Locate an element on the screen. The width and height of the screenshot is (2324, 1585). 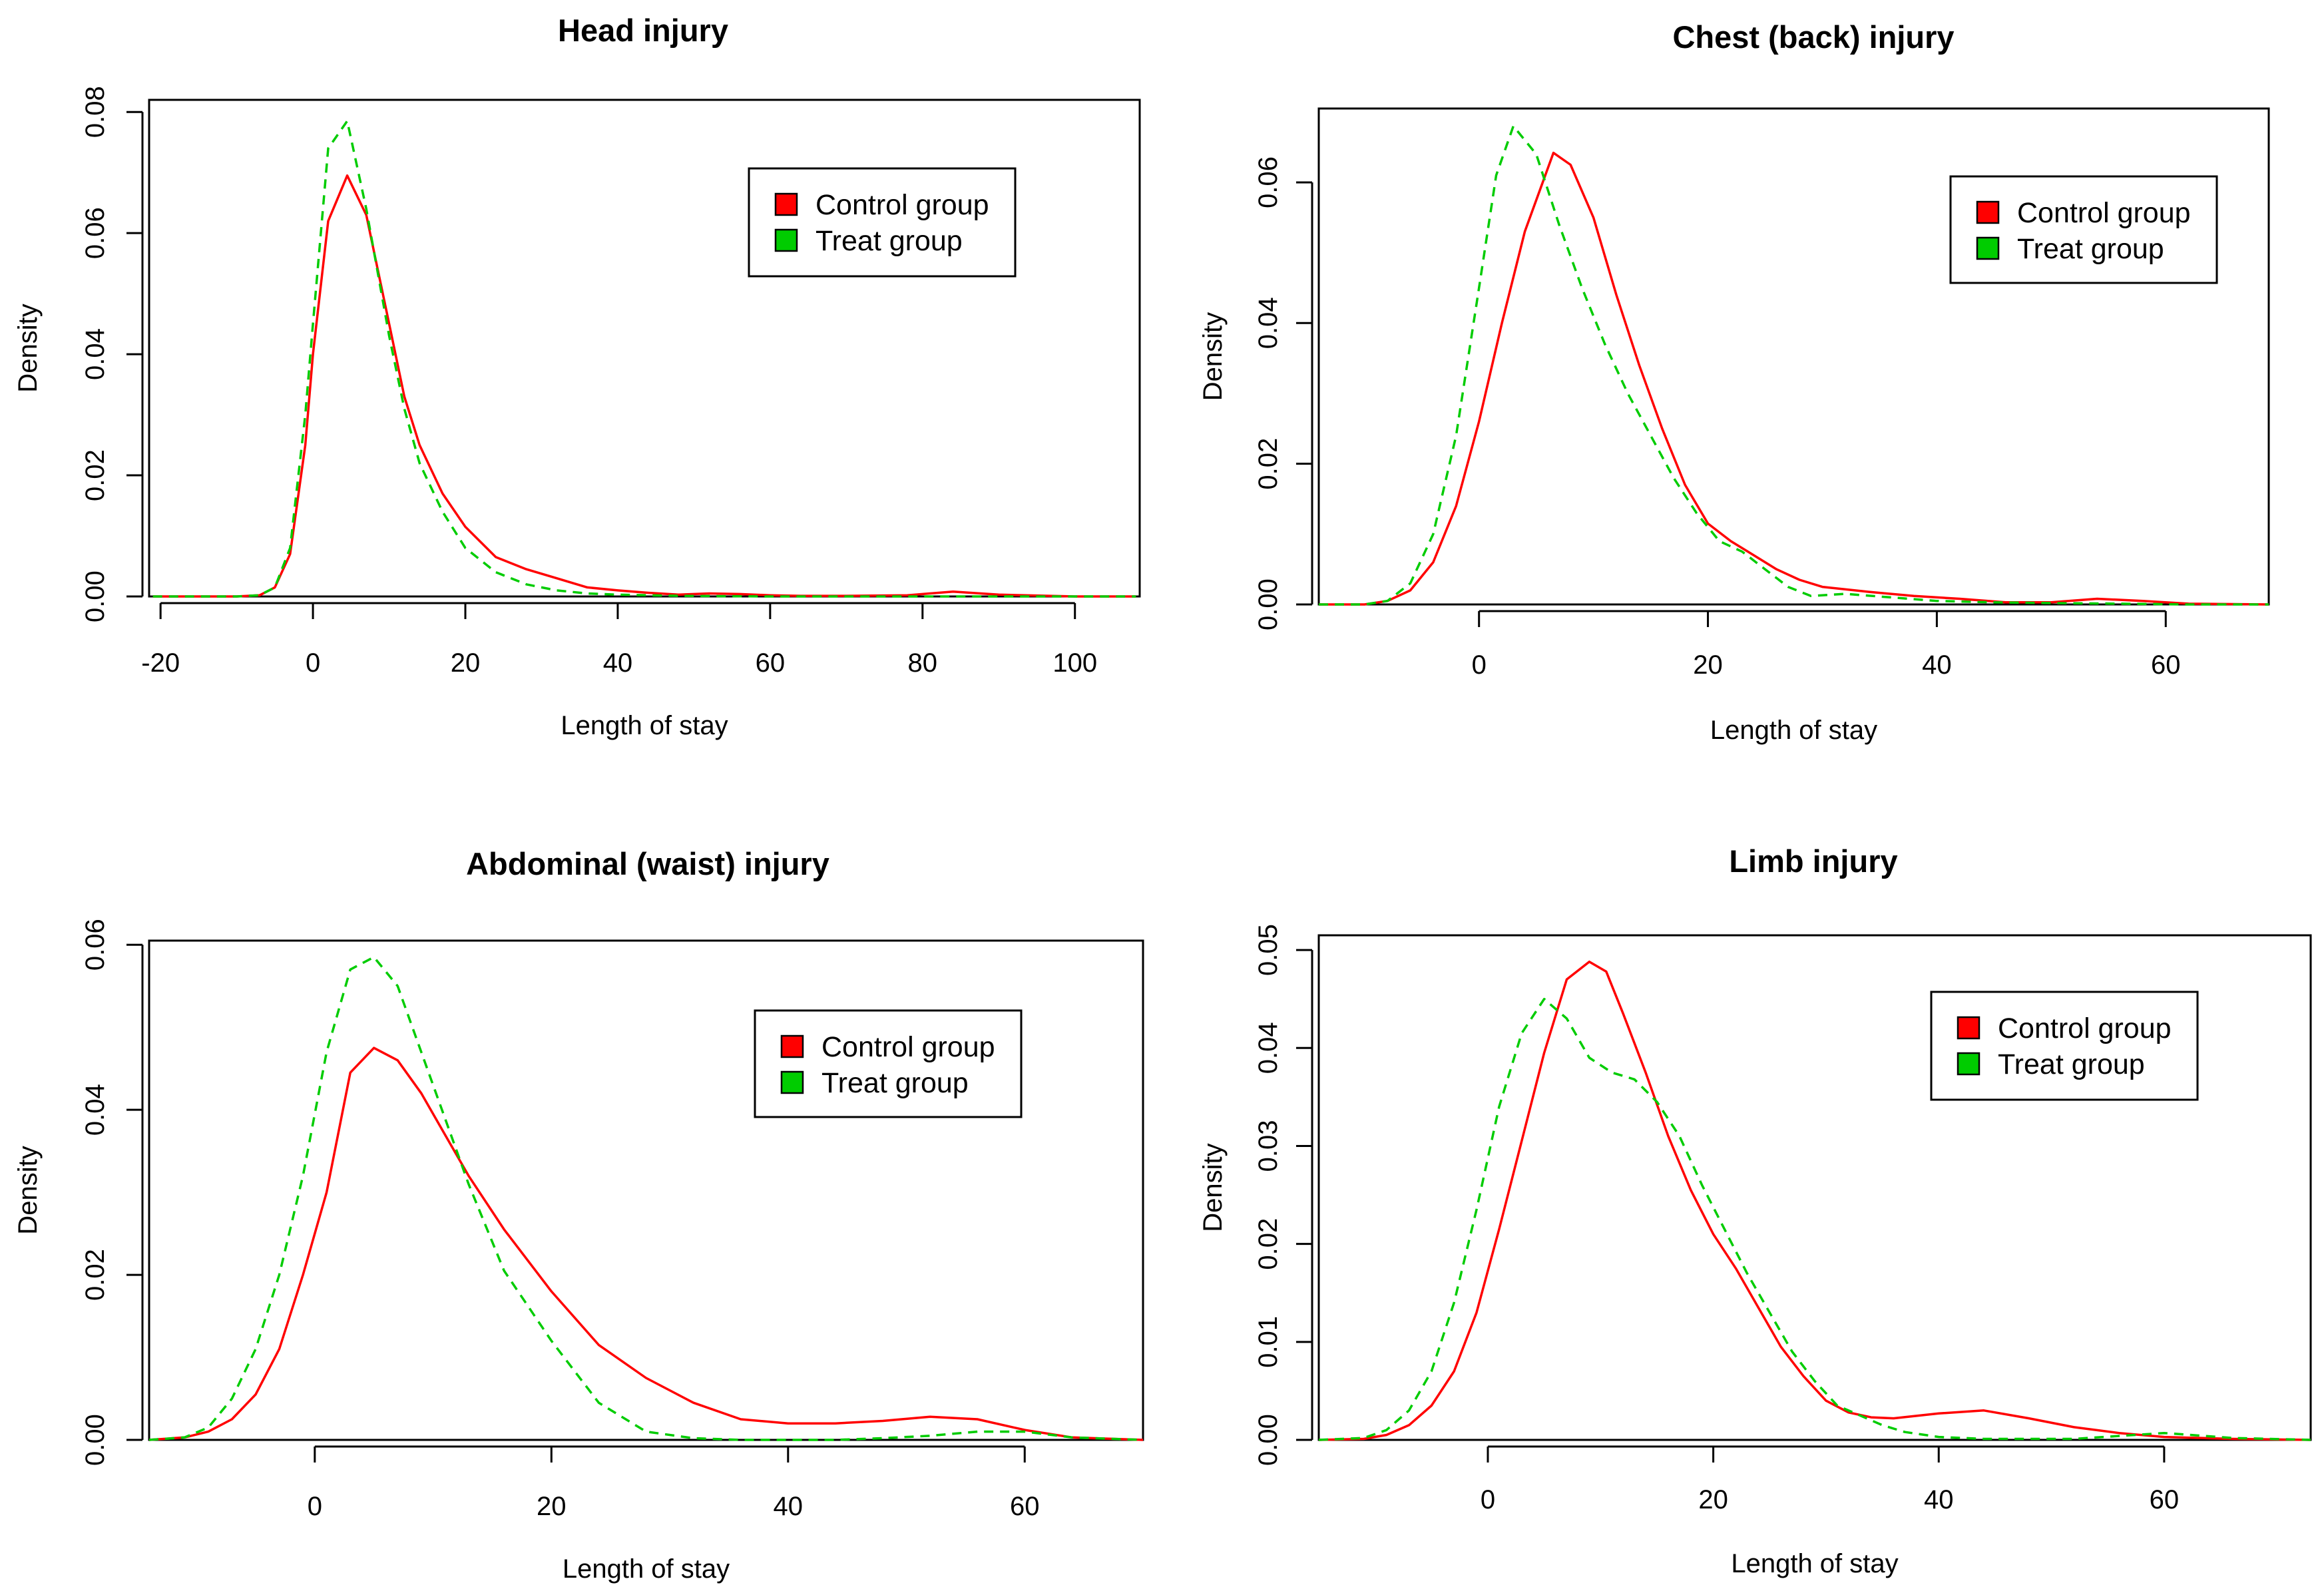
chart-title: Abdominal (waist) injury is located at coordinates (648, 863).